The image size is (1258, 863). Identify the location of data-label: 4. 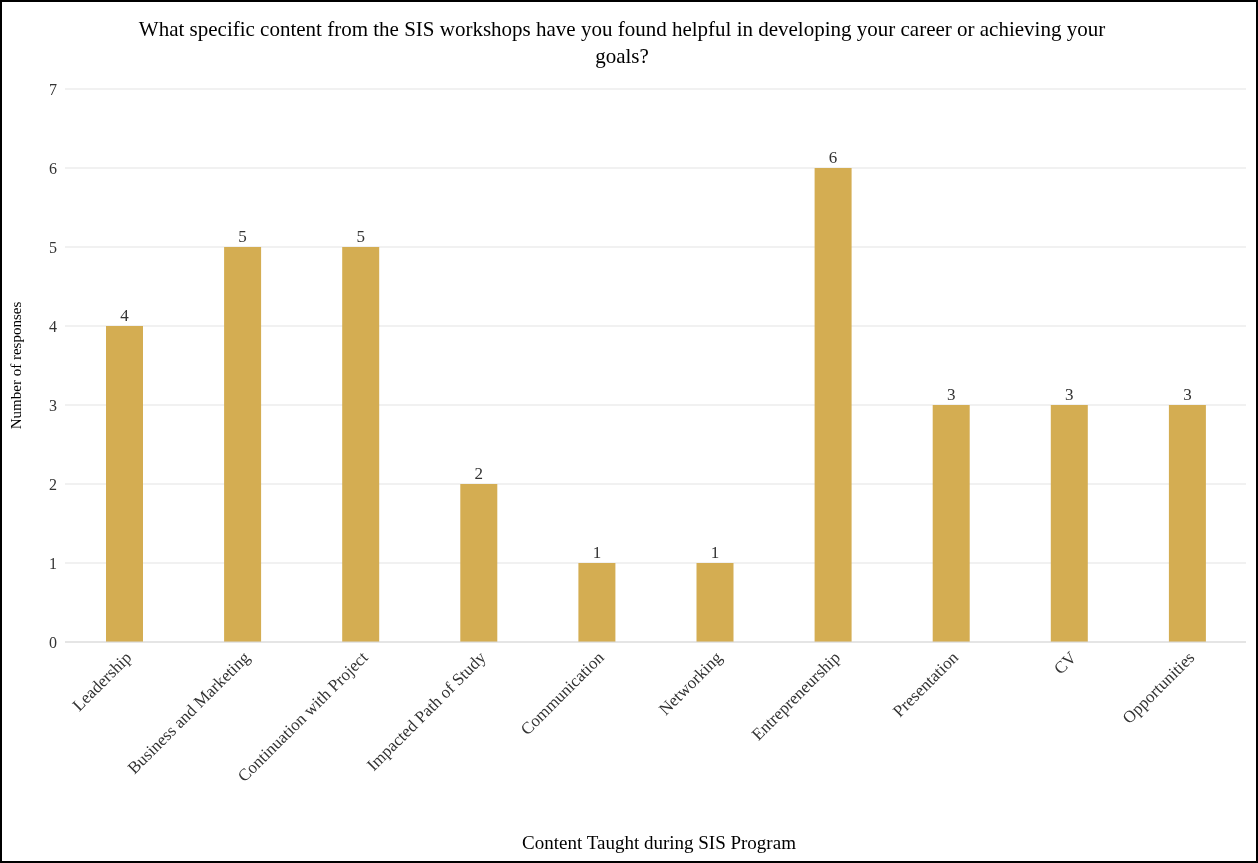
(125, 315).